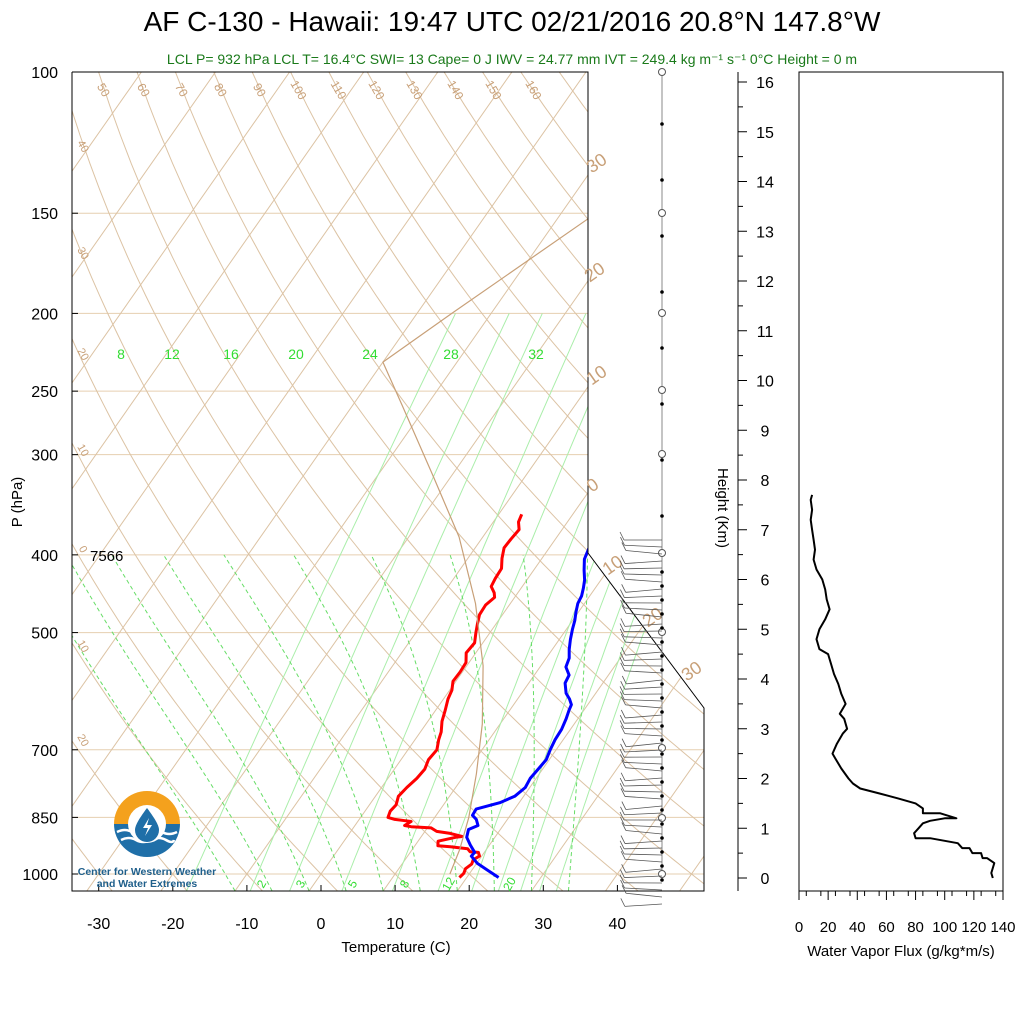 Image resolution: width=1024 pixels, height=1024 pixels. What do you see at coordinates (493, 90) in the screenshot?
I see `dry-adiabat-label: 150` at bounding box center [493, 90].